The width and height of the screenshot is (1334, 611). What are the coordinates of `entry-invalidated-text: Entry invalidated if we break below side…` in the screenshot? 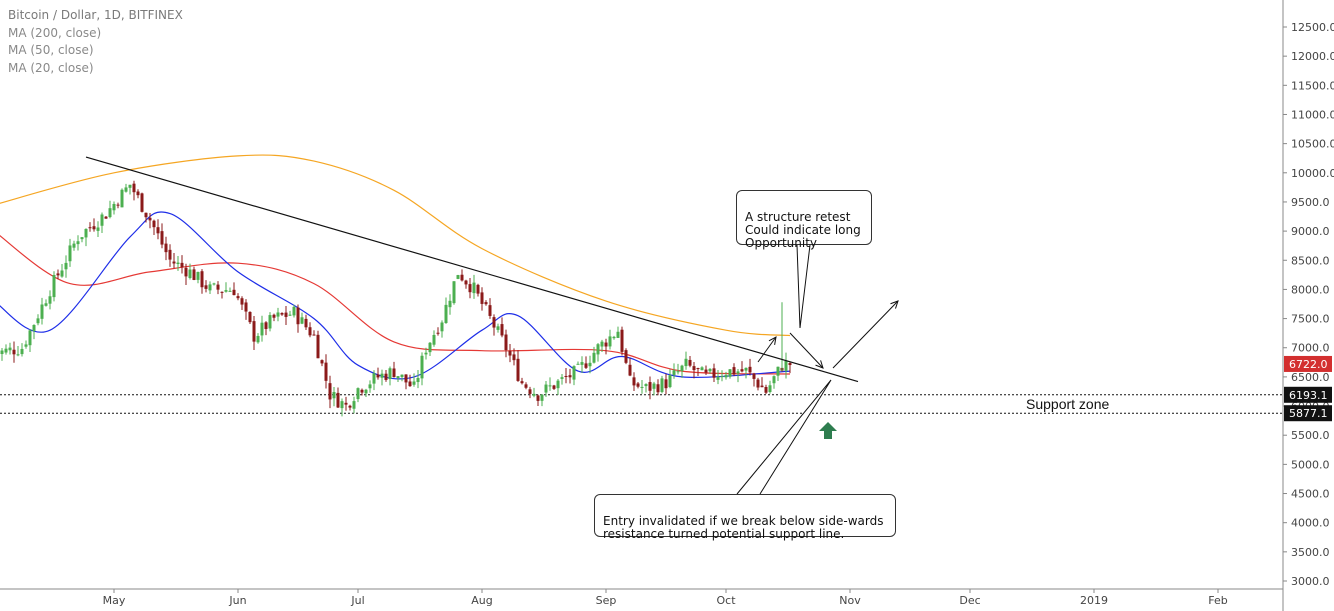 It's located at (743, 527).